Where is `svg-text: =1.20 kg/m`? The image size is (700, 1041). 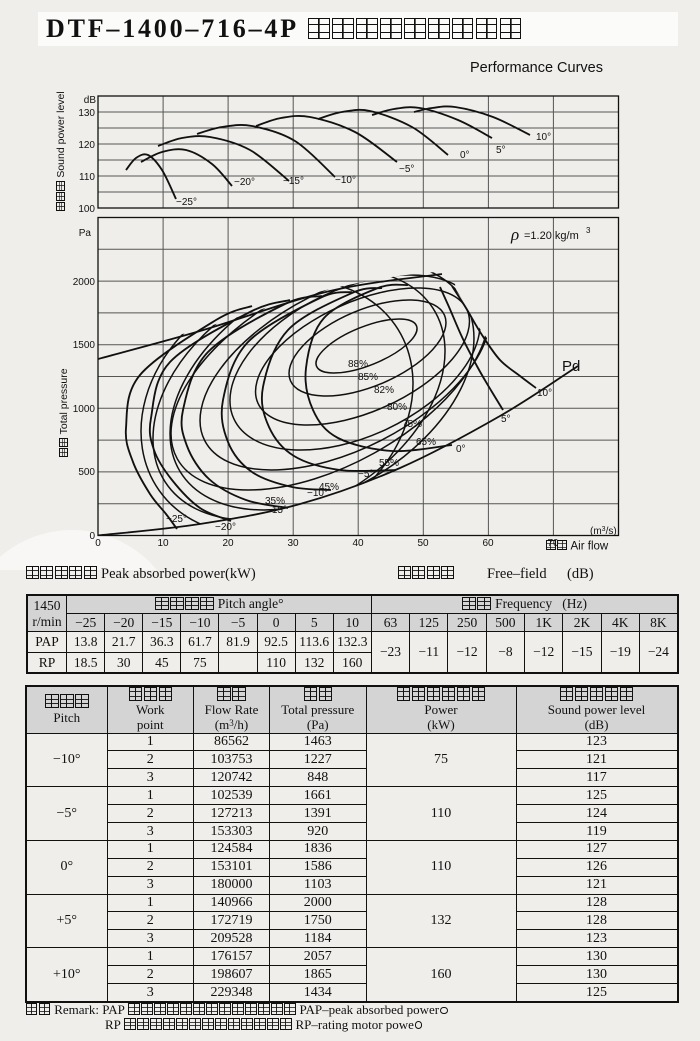
svg-text: =1.20 kg/m is located at coordinates (551, 236).